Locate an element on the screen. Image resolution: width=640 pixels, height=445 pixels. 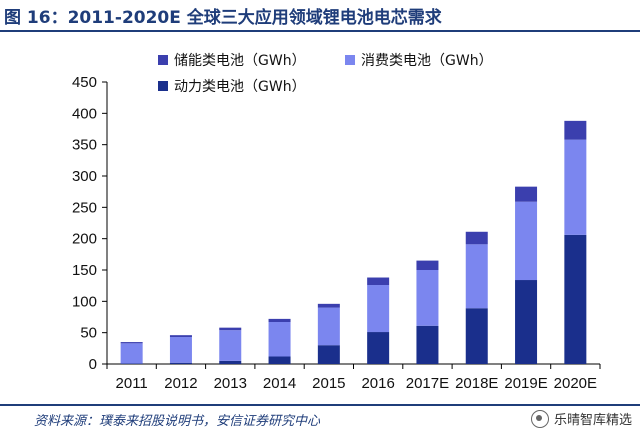
legend-swatch-storage is located at coordinates (163, 60).